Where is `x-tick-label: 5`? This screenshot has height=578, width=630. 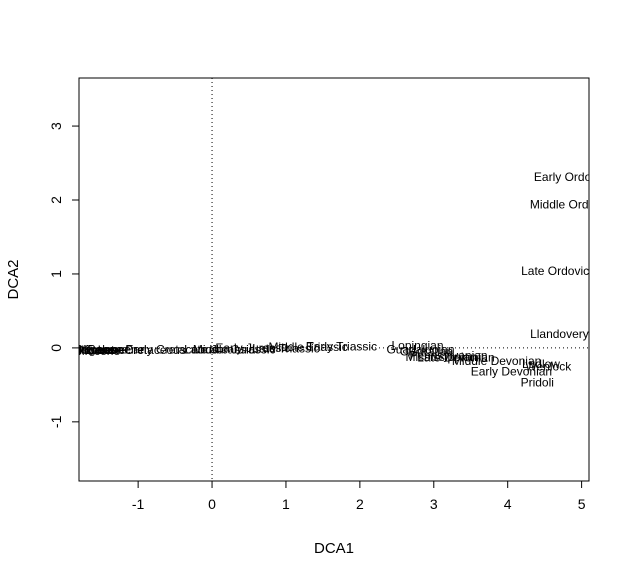 x-tick-label: 5 is located at coordinates (582, 504).